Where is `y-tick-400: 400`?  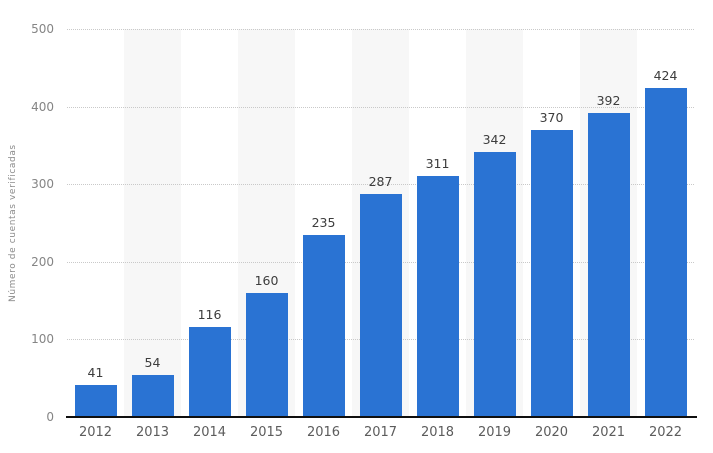
y-tick-400: 400 is located at coordinates (42, 106).